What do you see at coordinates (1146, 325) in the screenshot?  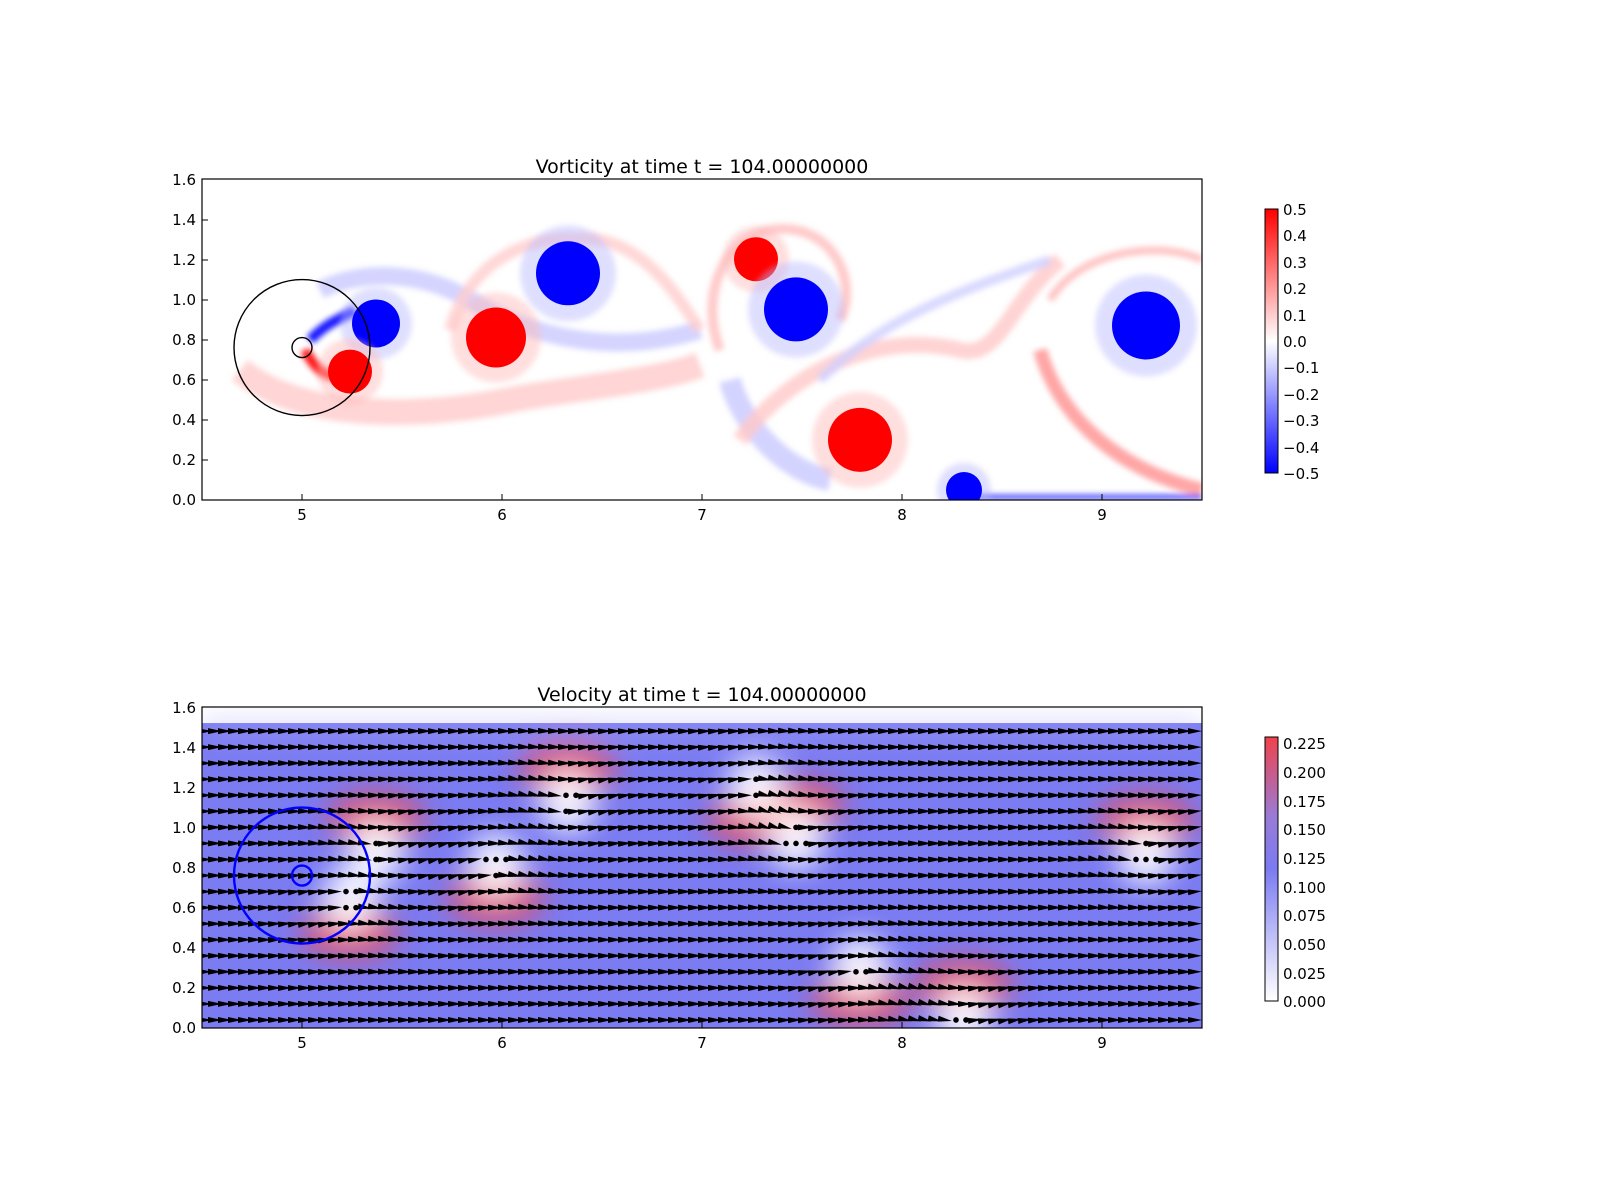 I see `vortex-blob` at bounding box center [1146, 325].